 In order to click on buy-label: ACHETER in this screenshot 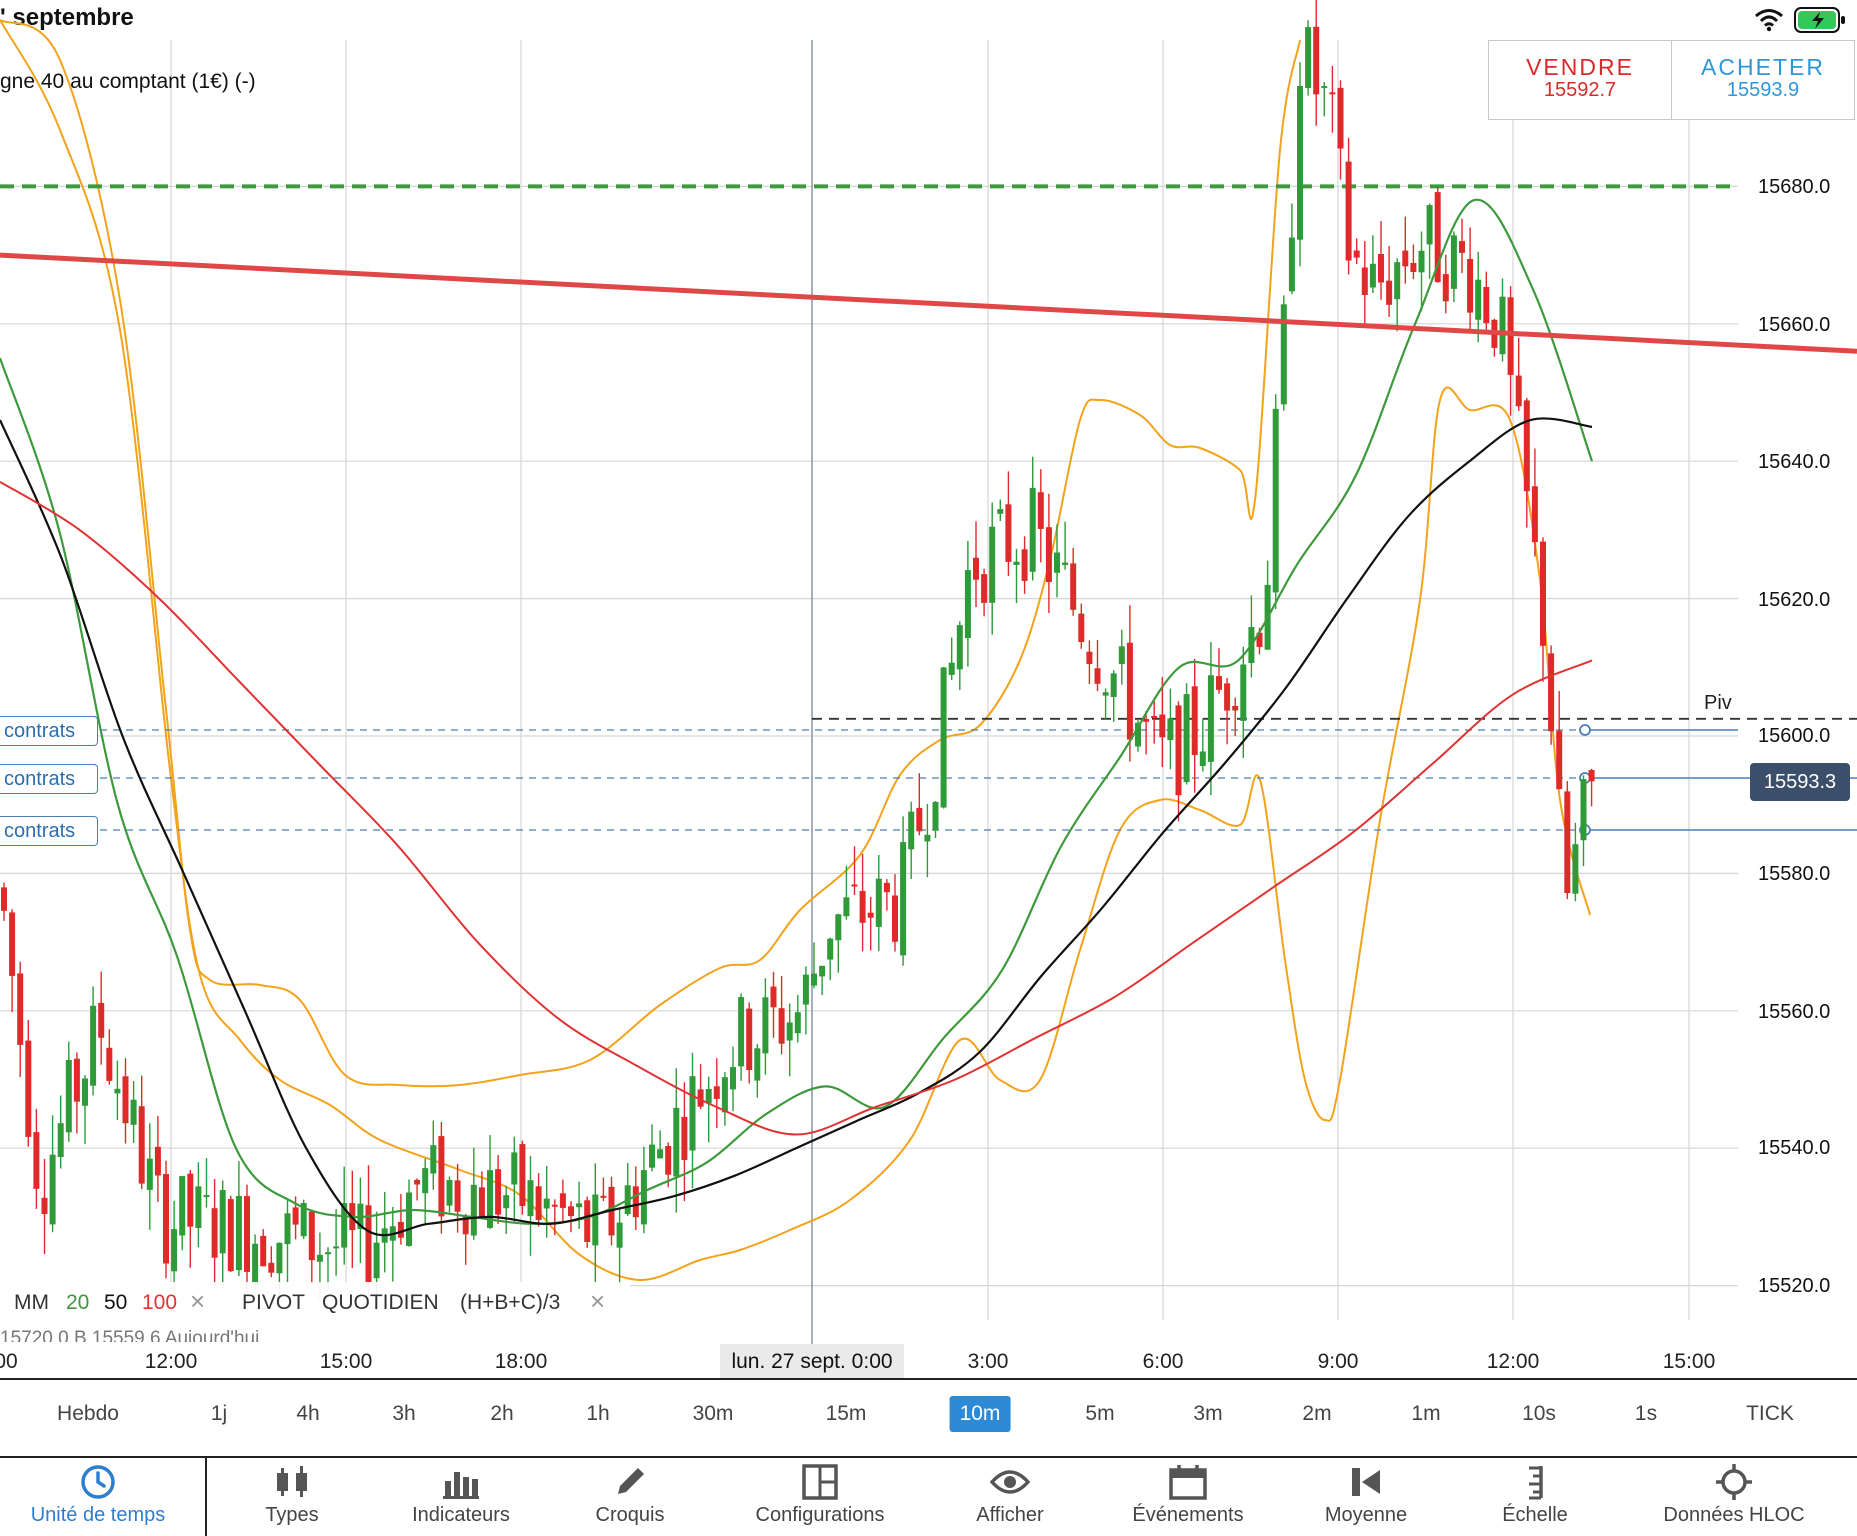, I will do `click(1763, 67)`.